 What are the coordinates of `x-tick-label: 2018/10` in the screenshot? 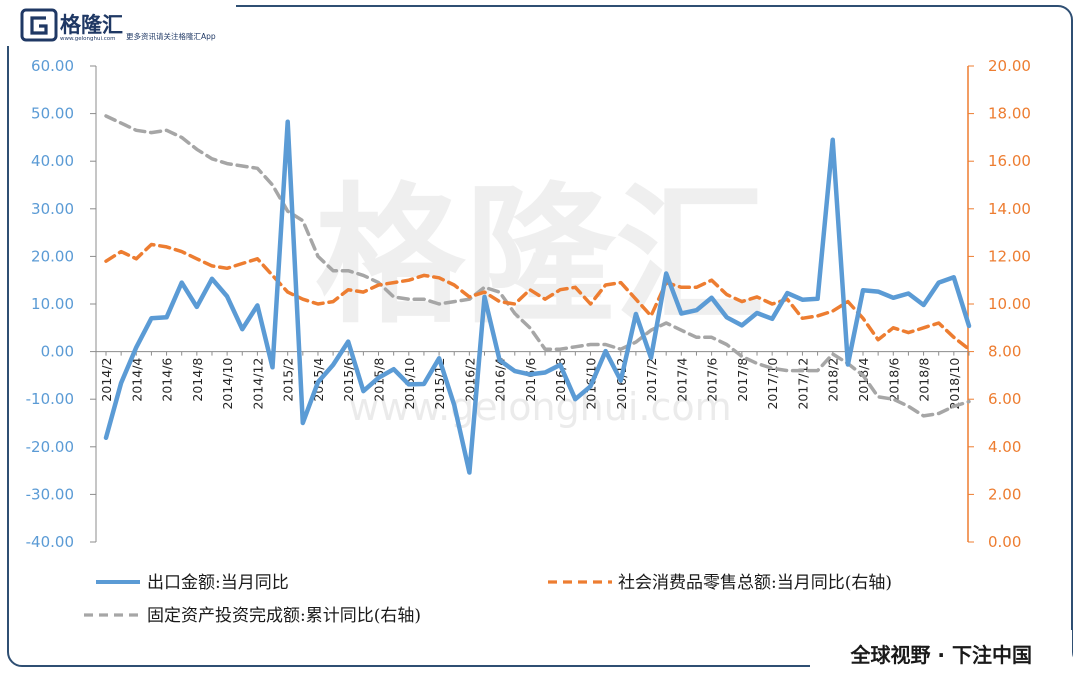 It's located at (954, 384).